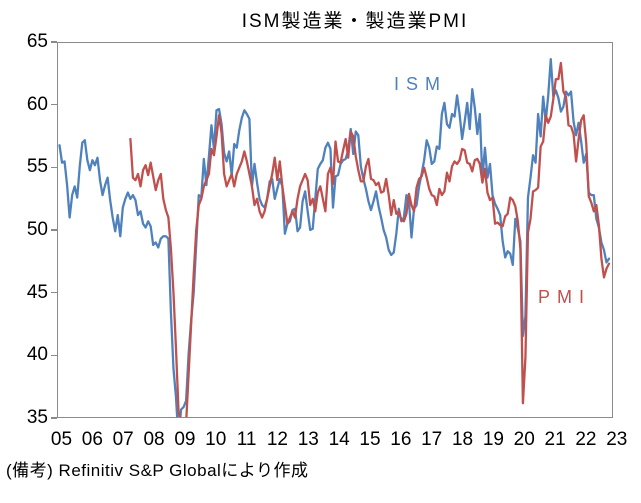 The width and height of the screenshot is (641, 503). I want to click on x-tick-label: 10, so click(216, 439).